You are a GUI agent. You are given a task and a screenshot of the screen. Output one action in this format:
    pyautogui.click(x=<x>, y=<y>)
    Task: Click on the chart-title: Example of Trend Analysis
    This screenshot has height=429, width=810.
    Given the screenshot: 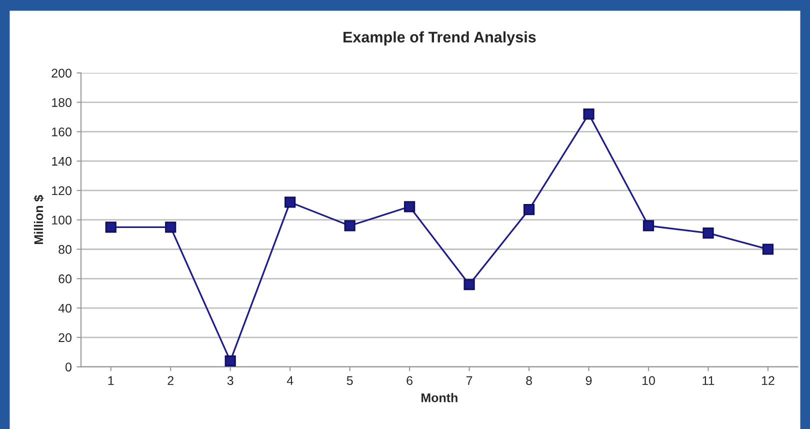 What is the action you would take?
    pyautogui.click(x=440, y=38)
    